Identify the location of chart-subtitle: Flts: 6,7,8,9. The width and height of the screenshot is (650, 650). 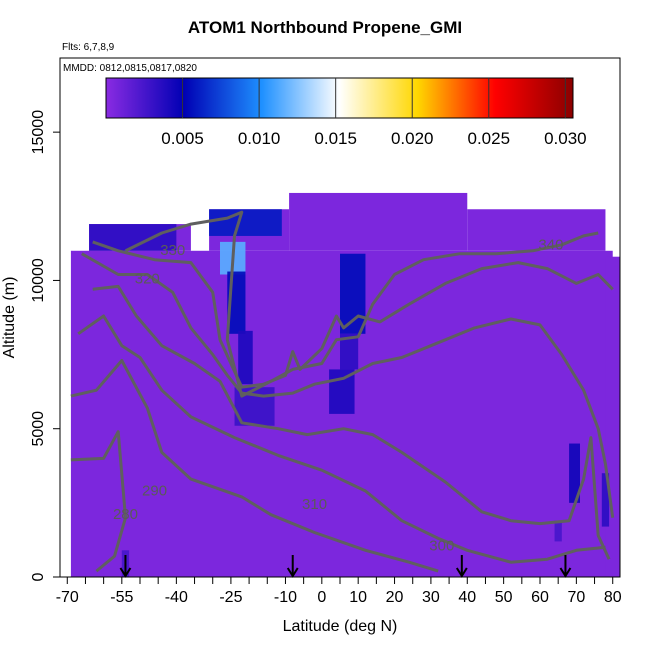
(88, 47).